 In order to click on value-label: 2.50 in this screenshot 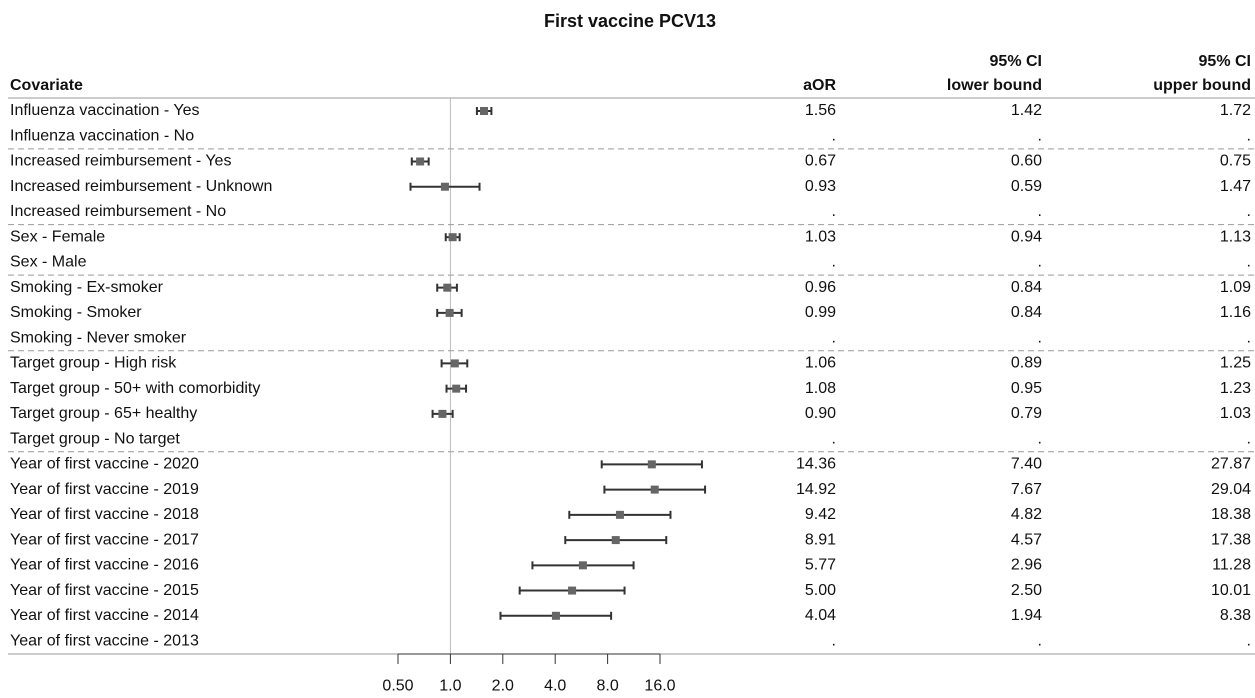, I will do `click(1026, 590)`.